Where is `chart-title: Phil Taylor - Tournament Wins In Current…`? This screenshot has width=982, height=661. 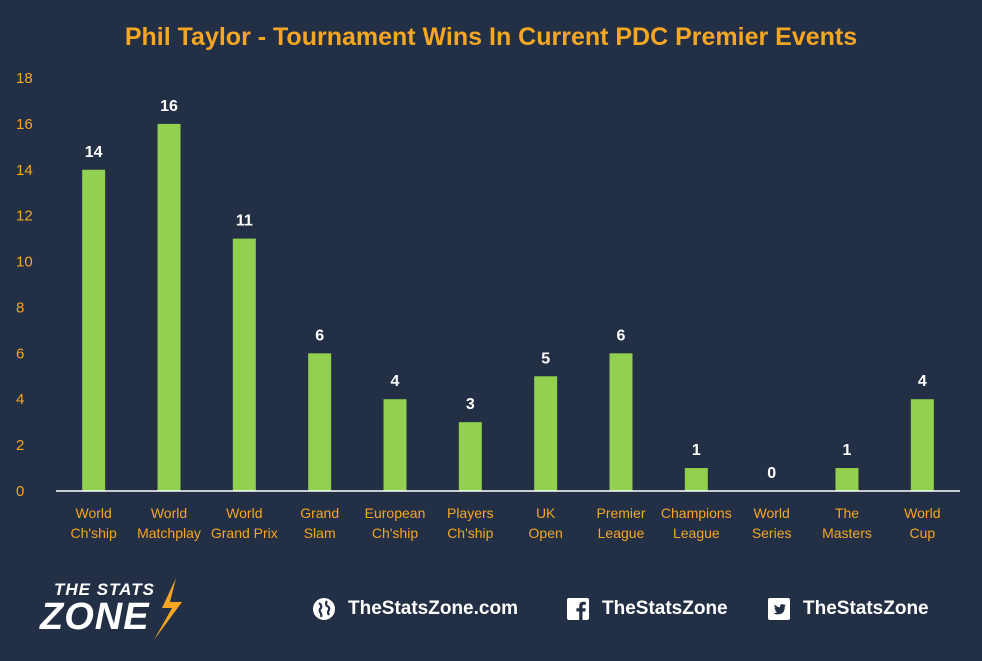 chart-title: Phil Taylor - Tournament Wins In Current… is located at coordinates (491, 37).